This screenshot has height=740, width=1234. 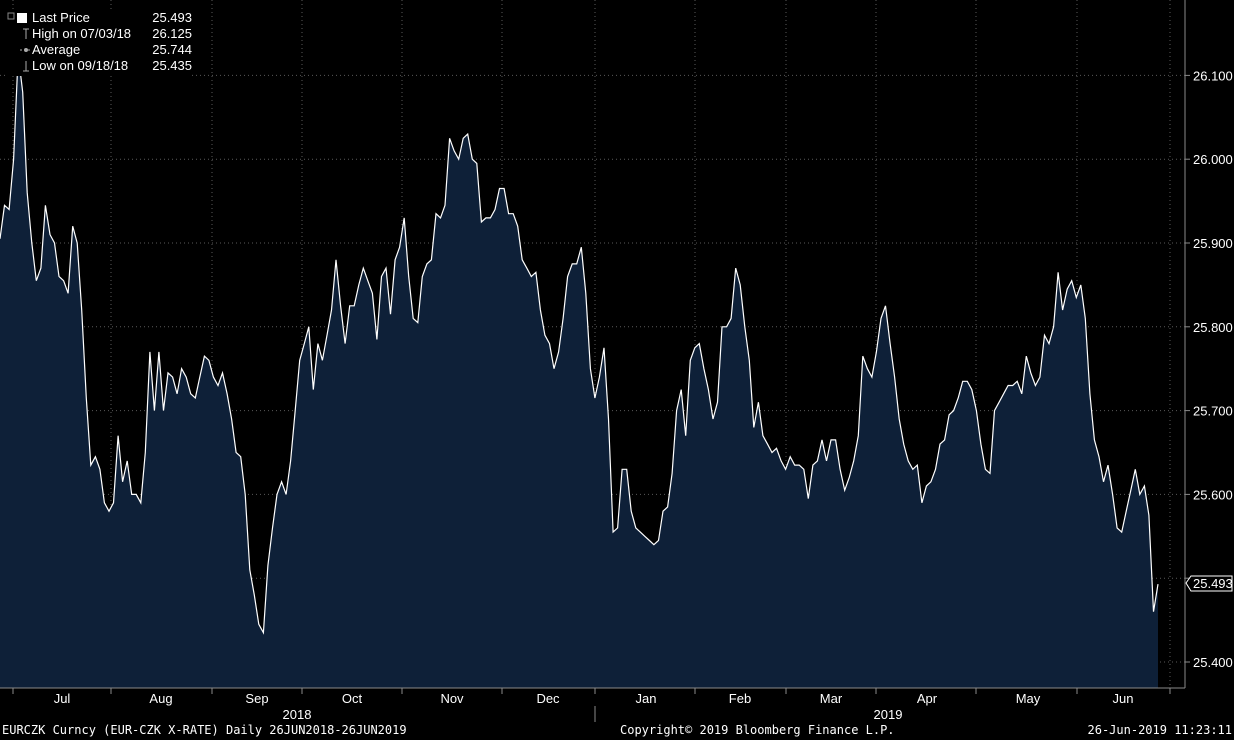 I want to click on footer-copyright: Copyright© 2019 Bloomberg Finance L.P., so click(x=757, y=730).